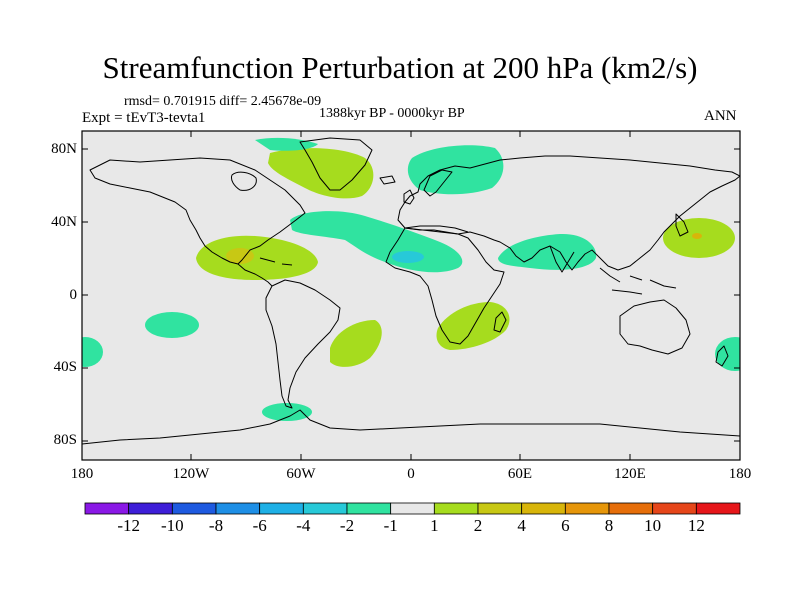 This screenshot has height=600, width=800. Describe the element at coordinates (191, 474) in the screenshot. I see `lon-label-120w: 120W` at that location.